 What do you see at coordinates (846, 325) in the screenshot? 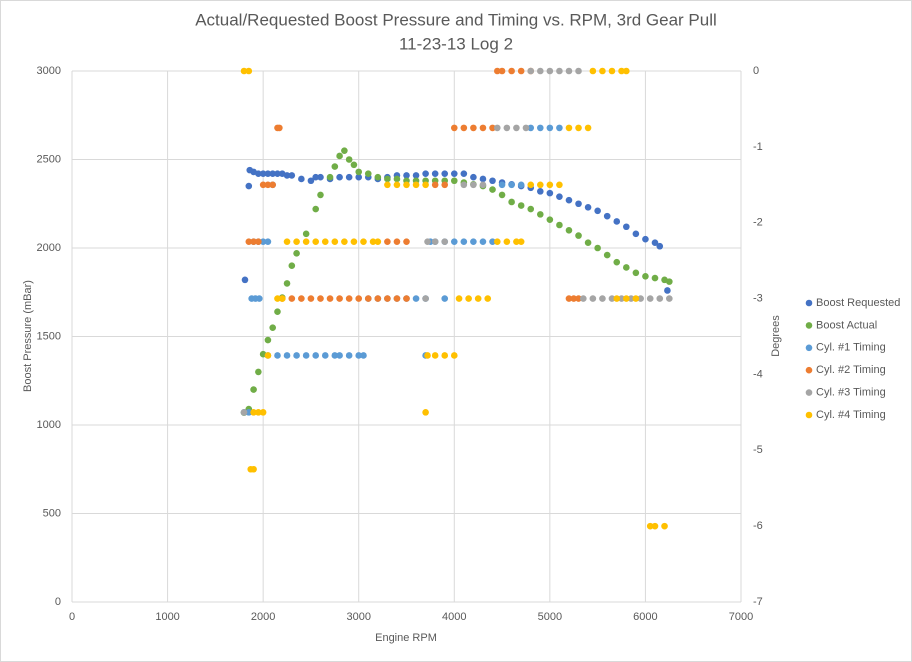
I see `legend-label: Boost Actual` at bounding box center [846, 325].